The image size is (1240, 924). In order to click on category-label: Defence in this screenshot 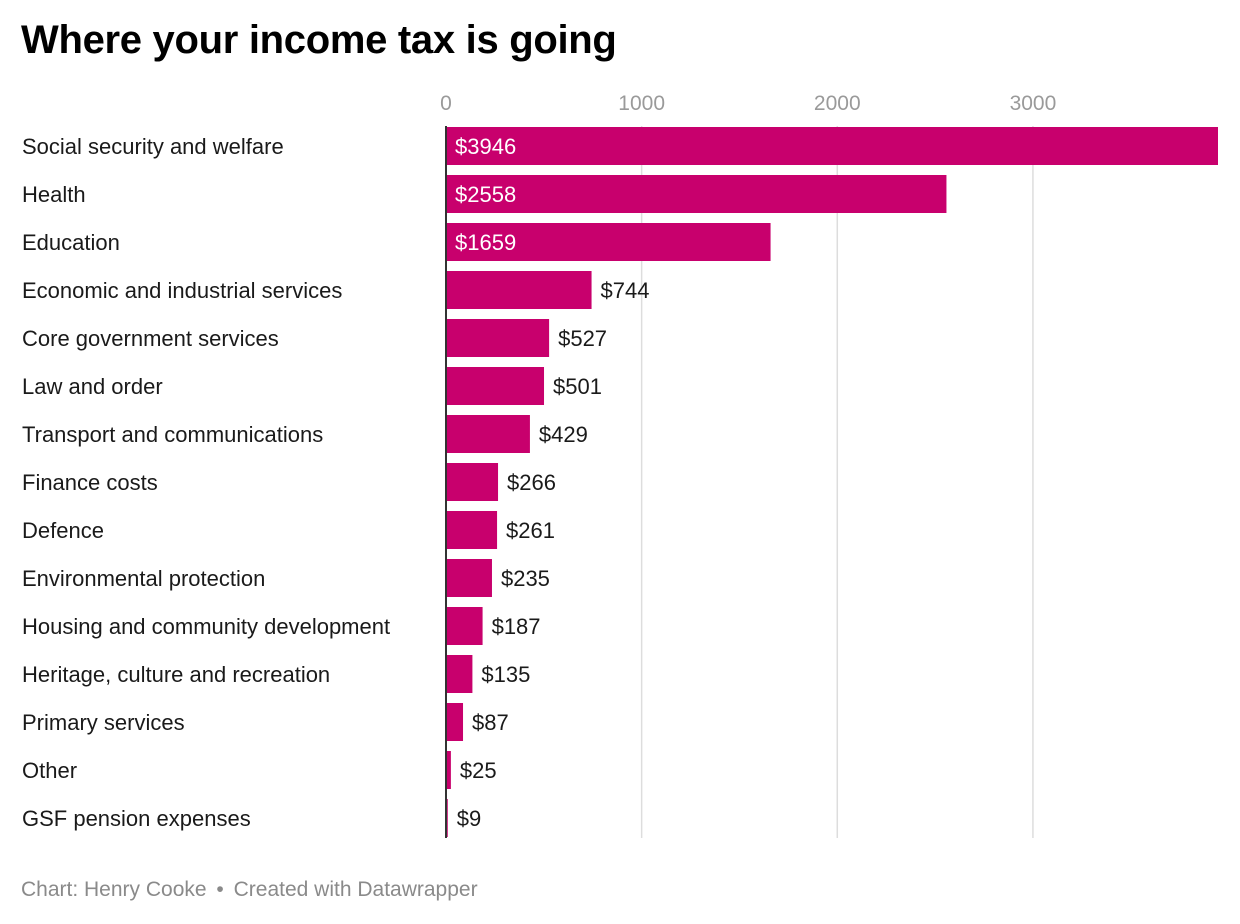, I will do `click(63, 530)`.